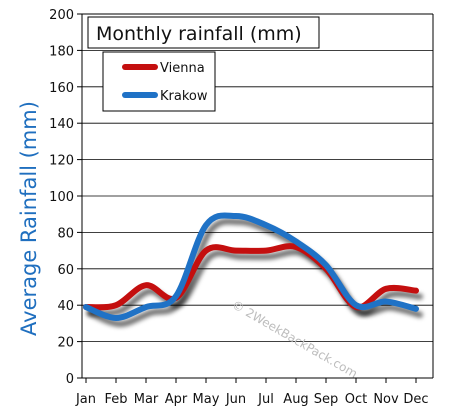  What do you see at coordinates (65, 306) in the screenshot?
I see `y-tick-label: 40` at bounding box center [65, 306].